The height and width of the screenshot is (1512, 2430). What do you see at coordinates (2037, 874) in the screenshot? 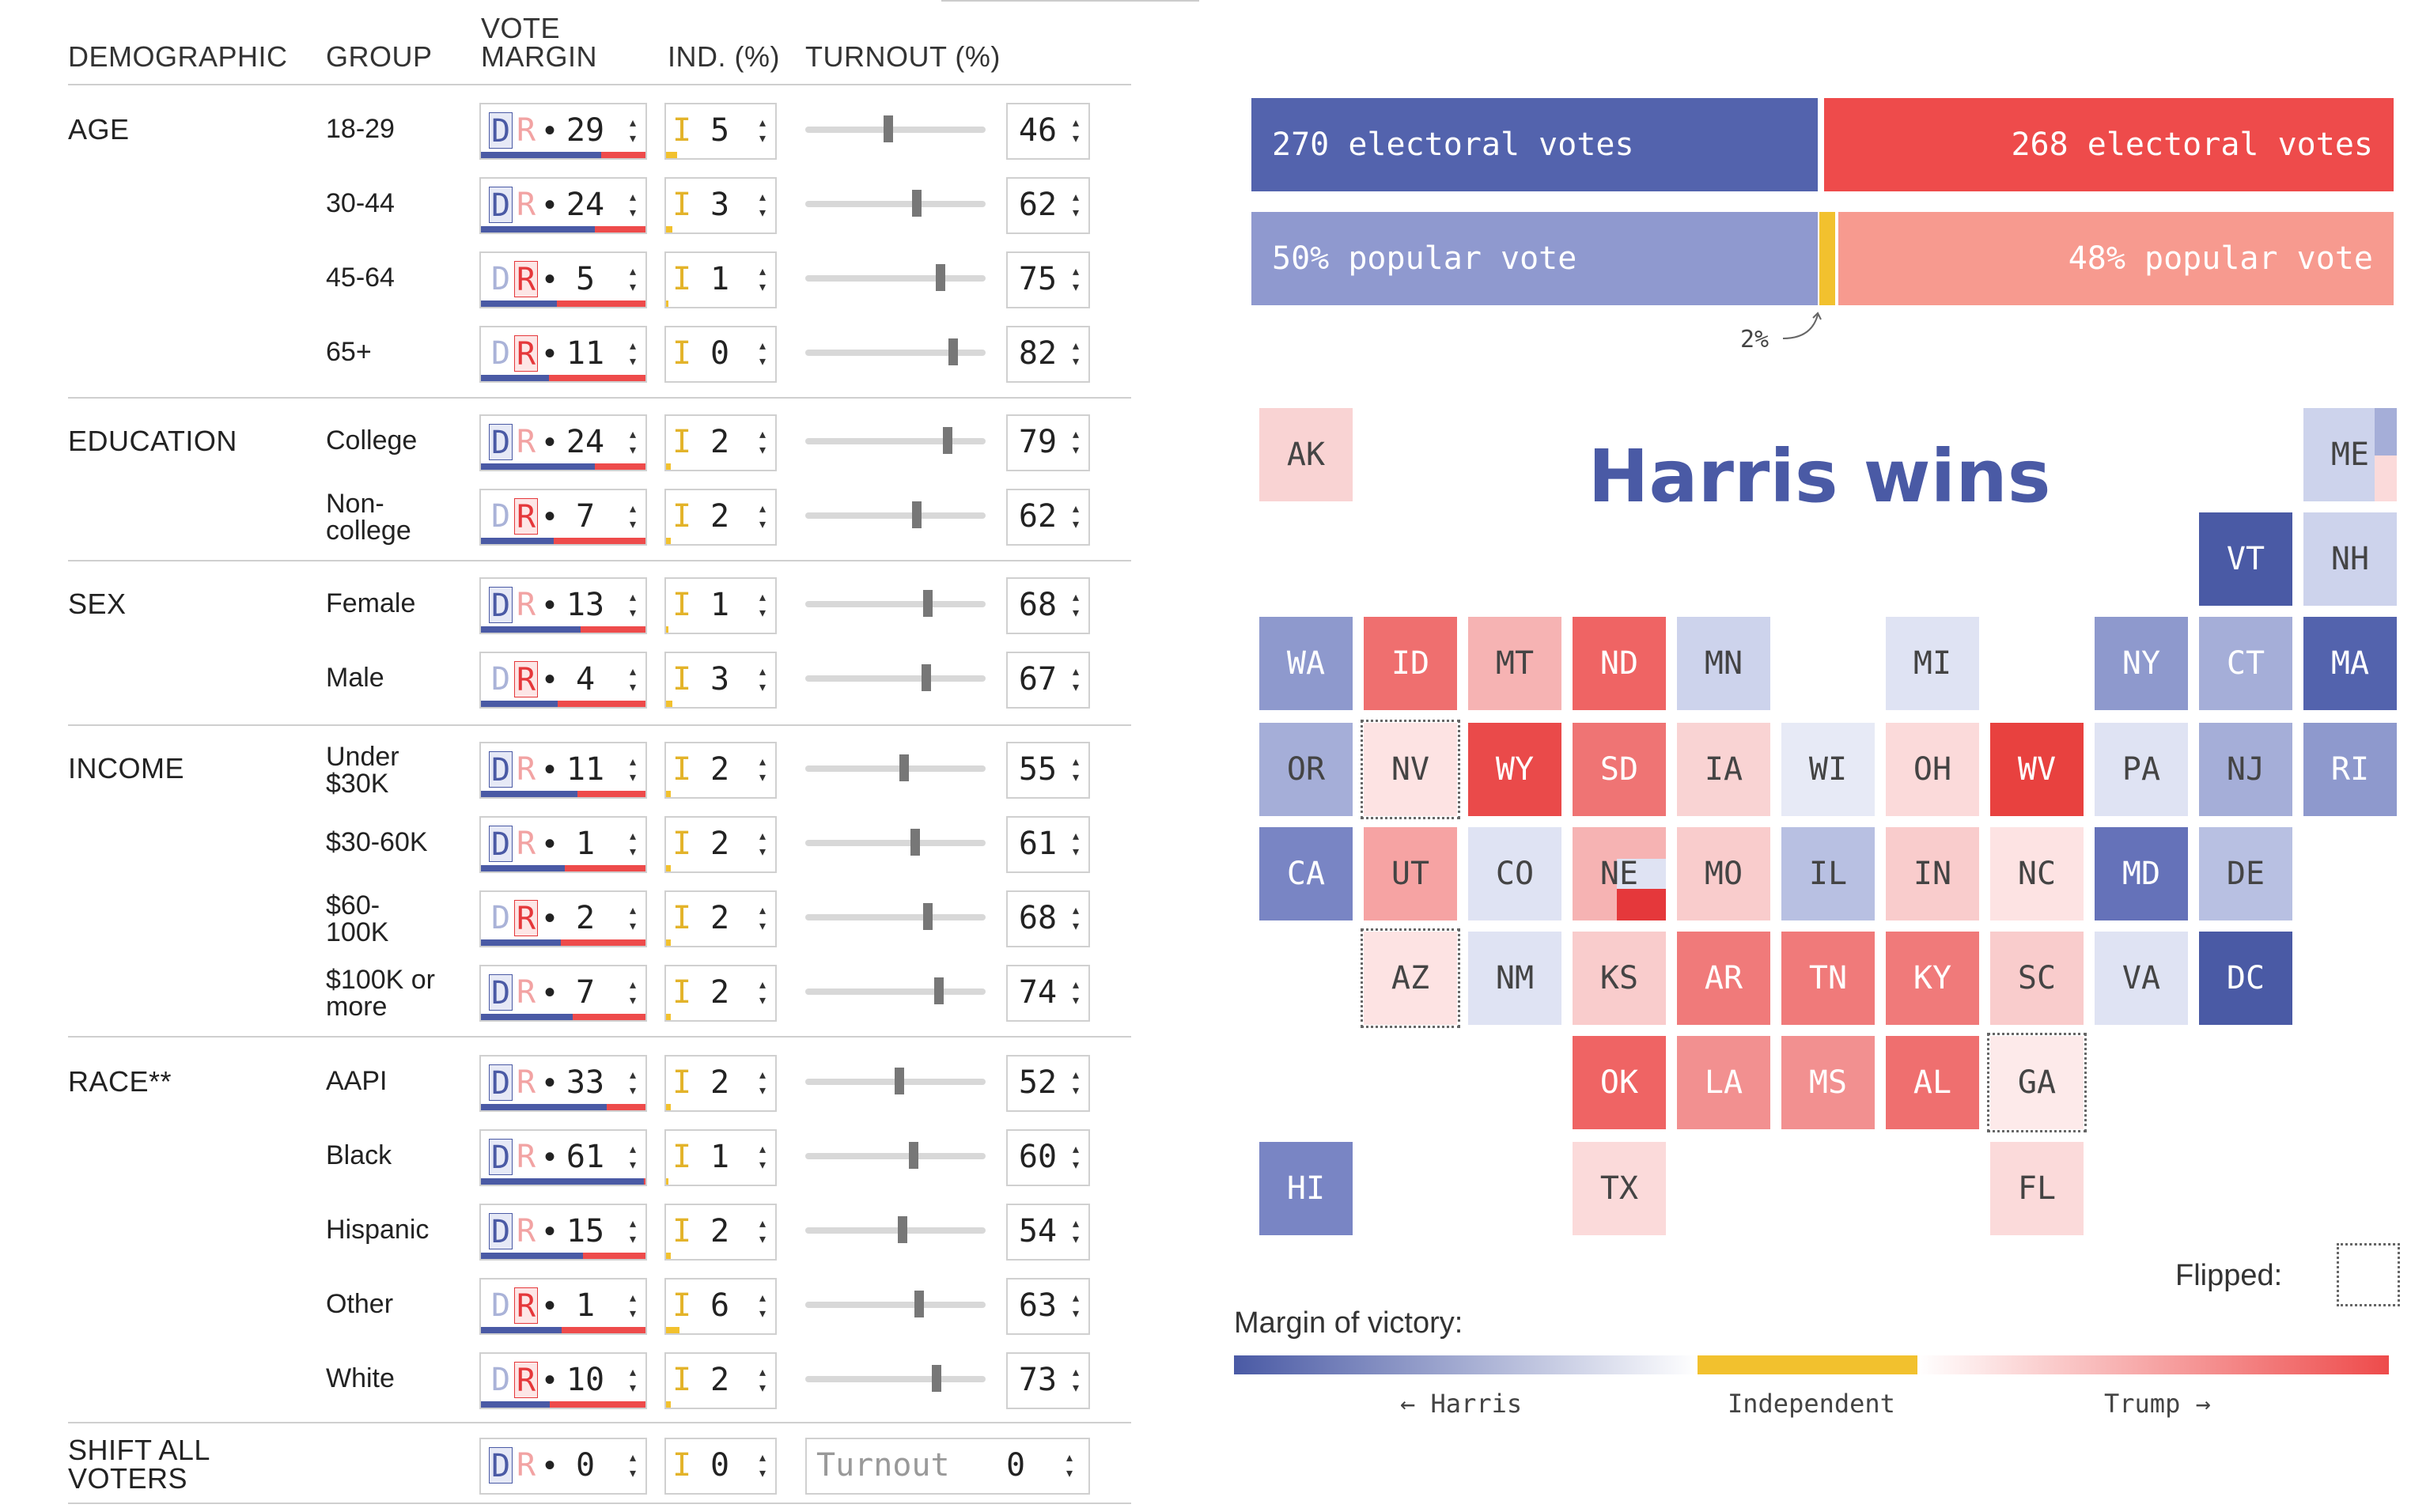
I see `state-tile-nc: NC` at bounding box center [2037, 874].